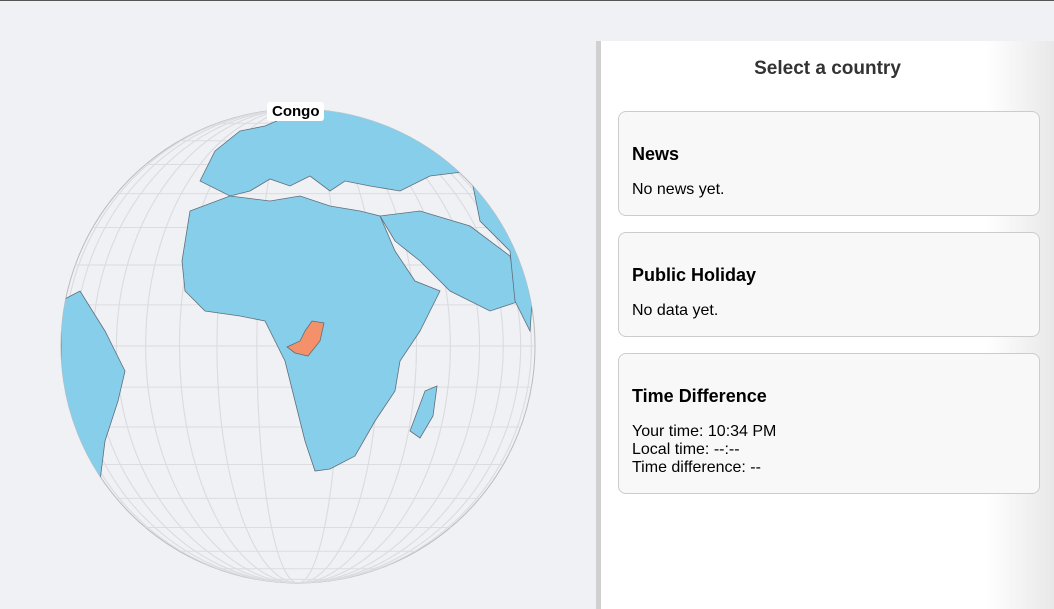  Describe the element at coordinates (675, 310) in the screenshot. I see `holiday-body: No data yet.` at that location.